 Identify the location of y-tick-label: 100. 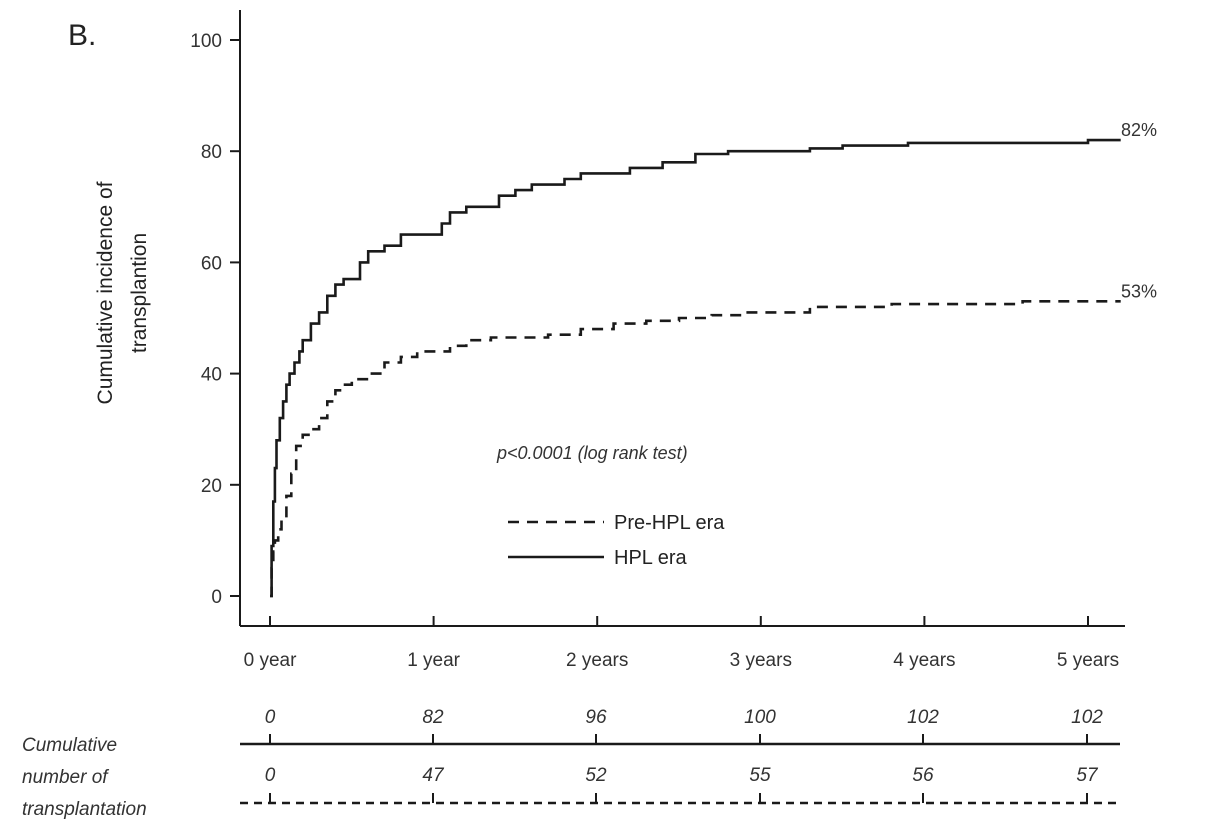
(206, 41).